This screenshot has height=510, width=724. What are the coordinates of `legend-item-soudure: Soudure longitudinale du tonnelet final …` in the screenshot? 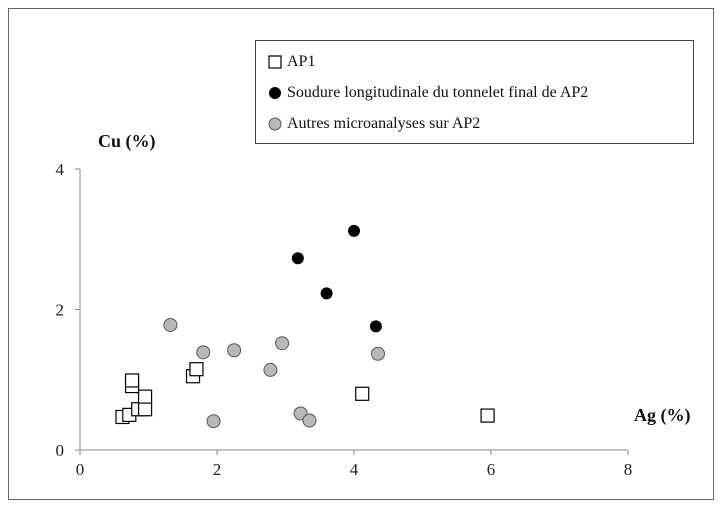 It's located at (428, 93).